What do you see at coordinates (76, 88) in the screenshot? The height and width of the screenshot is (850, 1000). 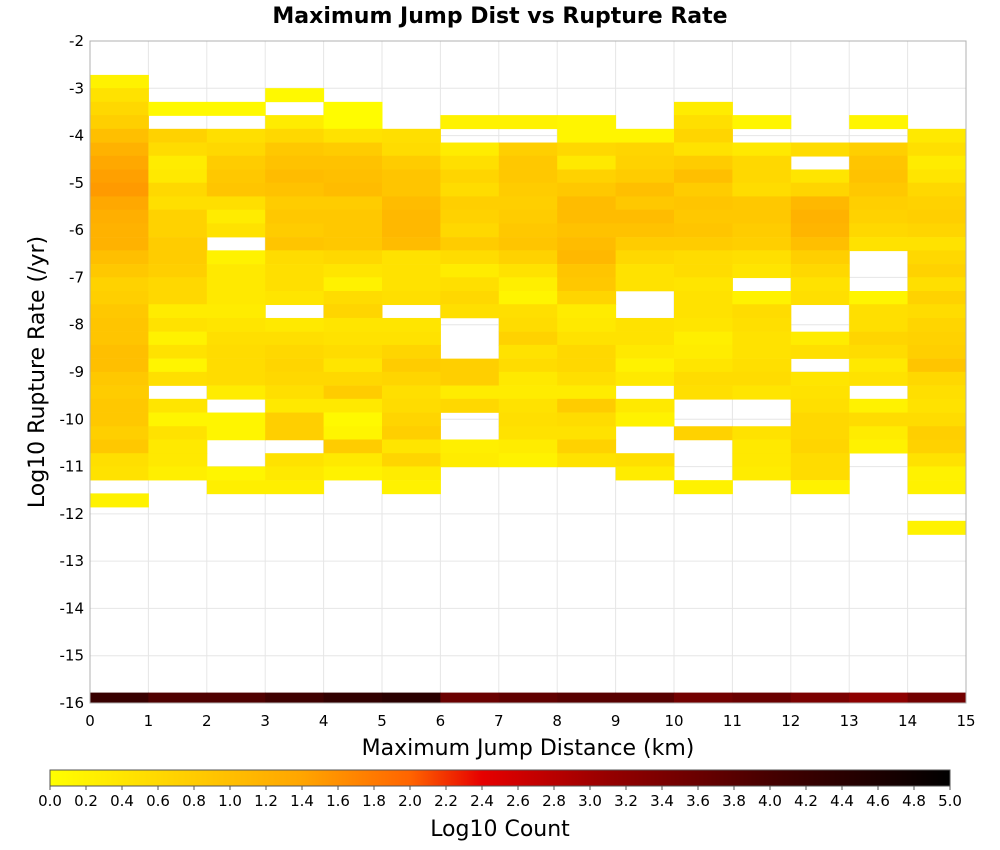 I see `y-tick-label: -3` at bounding box center [76, 88].